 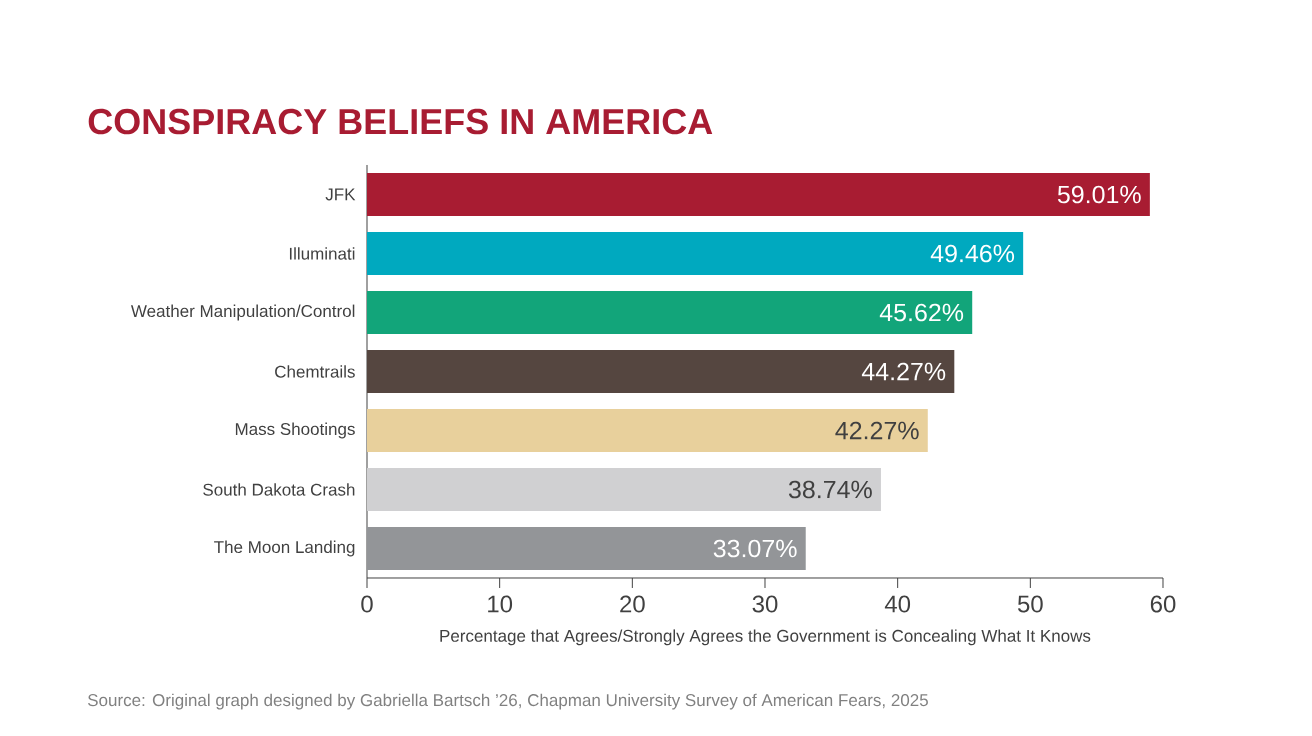 What do you see at coordinates (284, 548) in the screenshot?
I see `y-tick-label: The Moon Landing` at bounding box center [284, 548].